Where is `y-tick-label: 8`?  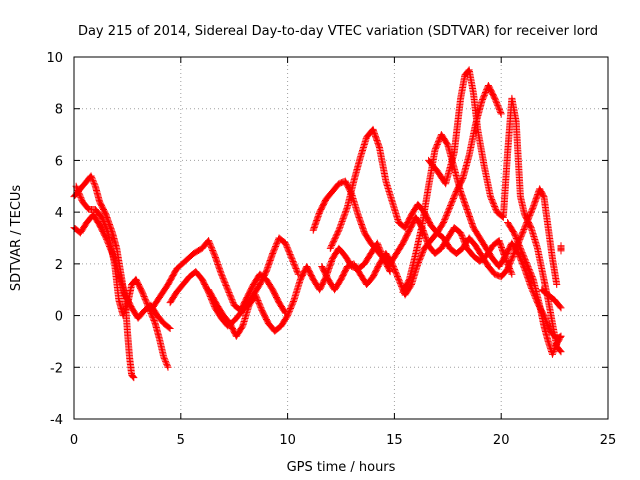 y-tick-label: 8 is located at coordinates (59, 110).